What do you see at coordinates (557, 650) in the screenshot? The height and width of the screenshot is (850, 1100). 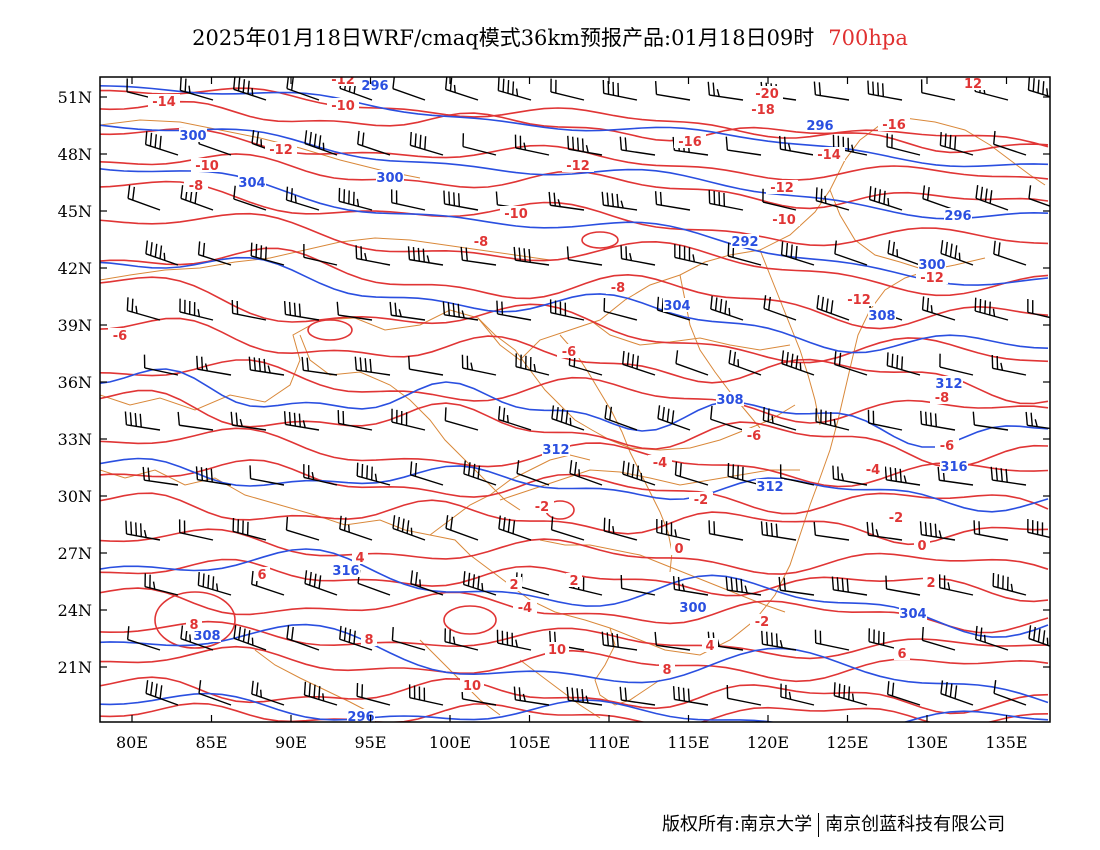 I see `temperature-contour-label: 10` at bounding box center [557, 650].